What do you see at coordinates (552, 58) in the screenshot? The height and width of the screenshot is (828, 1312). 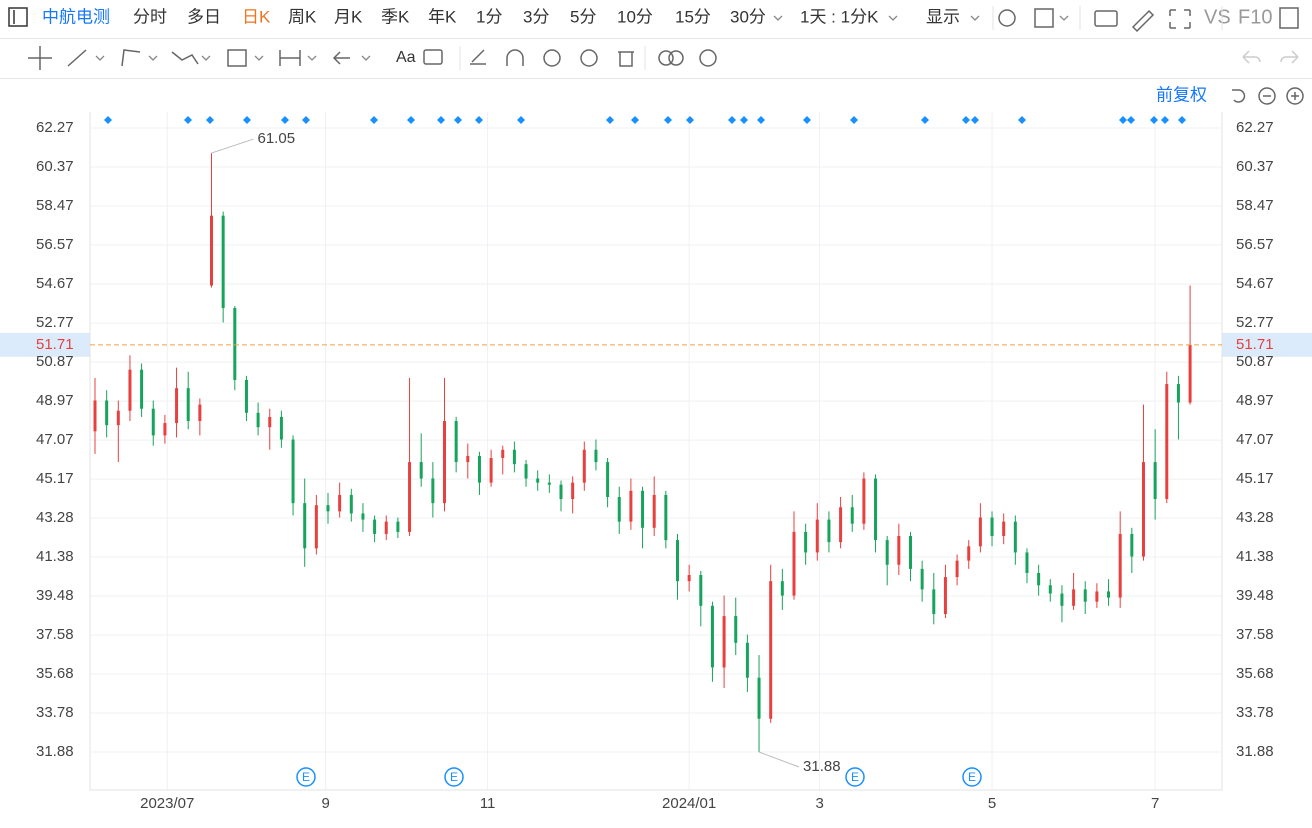 I see `sync-tool` at bounding box center [552, 58].